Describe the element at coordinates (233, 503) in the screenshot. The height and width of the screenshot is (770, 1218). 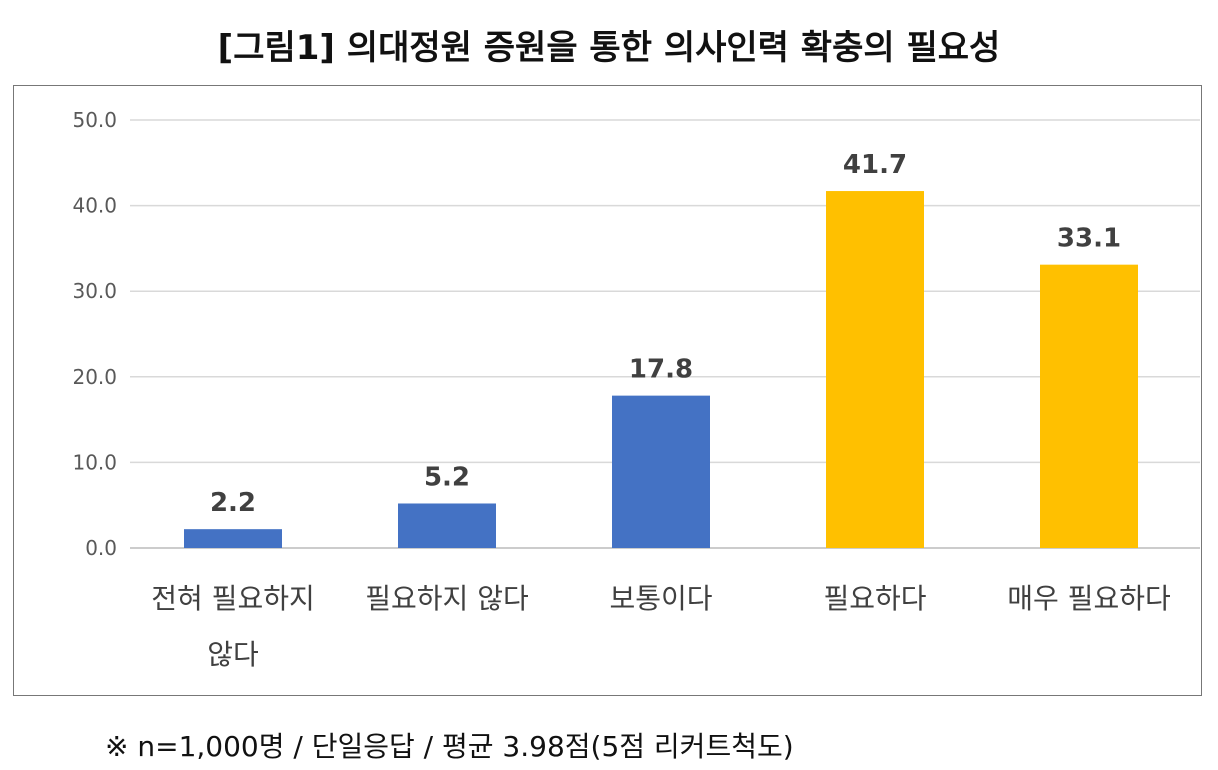
I see `data-label: 2.2` at that location.